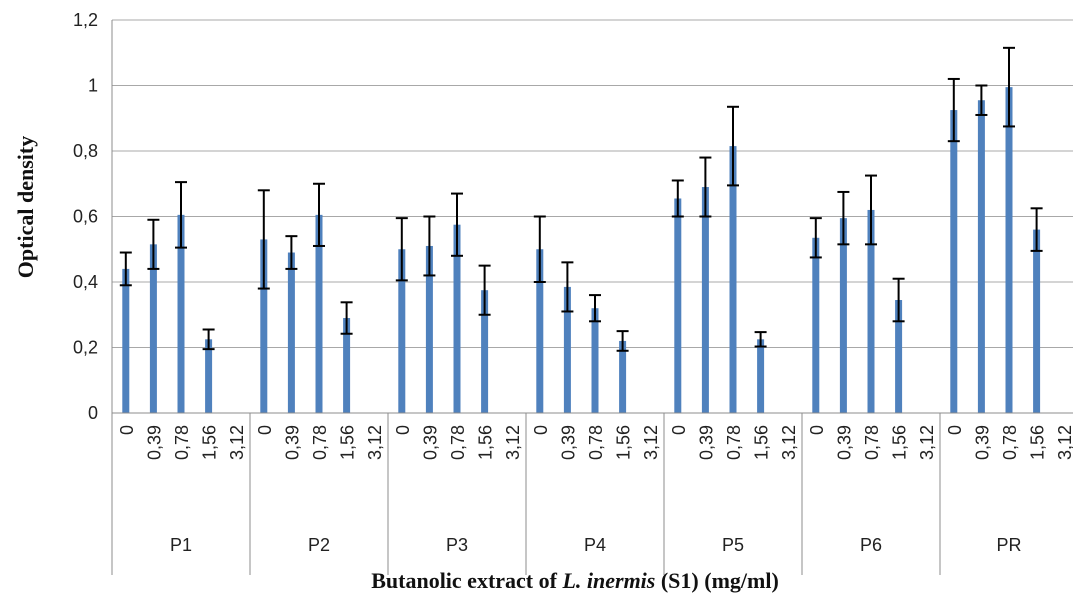 The width and height of the screenshot is (1073, 599). I want to click on group-label: P4, so click(595, 545).